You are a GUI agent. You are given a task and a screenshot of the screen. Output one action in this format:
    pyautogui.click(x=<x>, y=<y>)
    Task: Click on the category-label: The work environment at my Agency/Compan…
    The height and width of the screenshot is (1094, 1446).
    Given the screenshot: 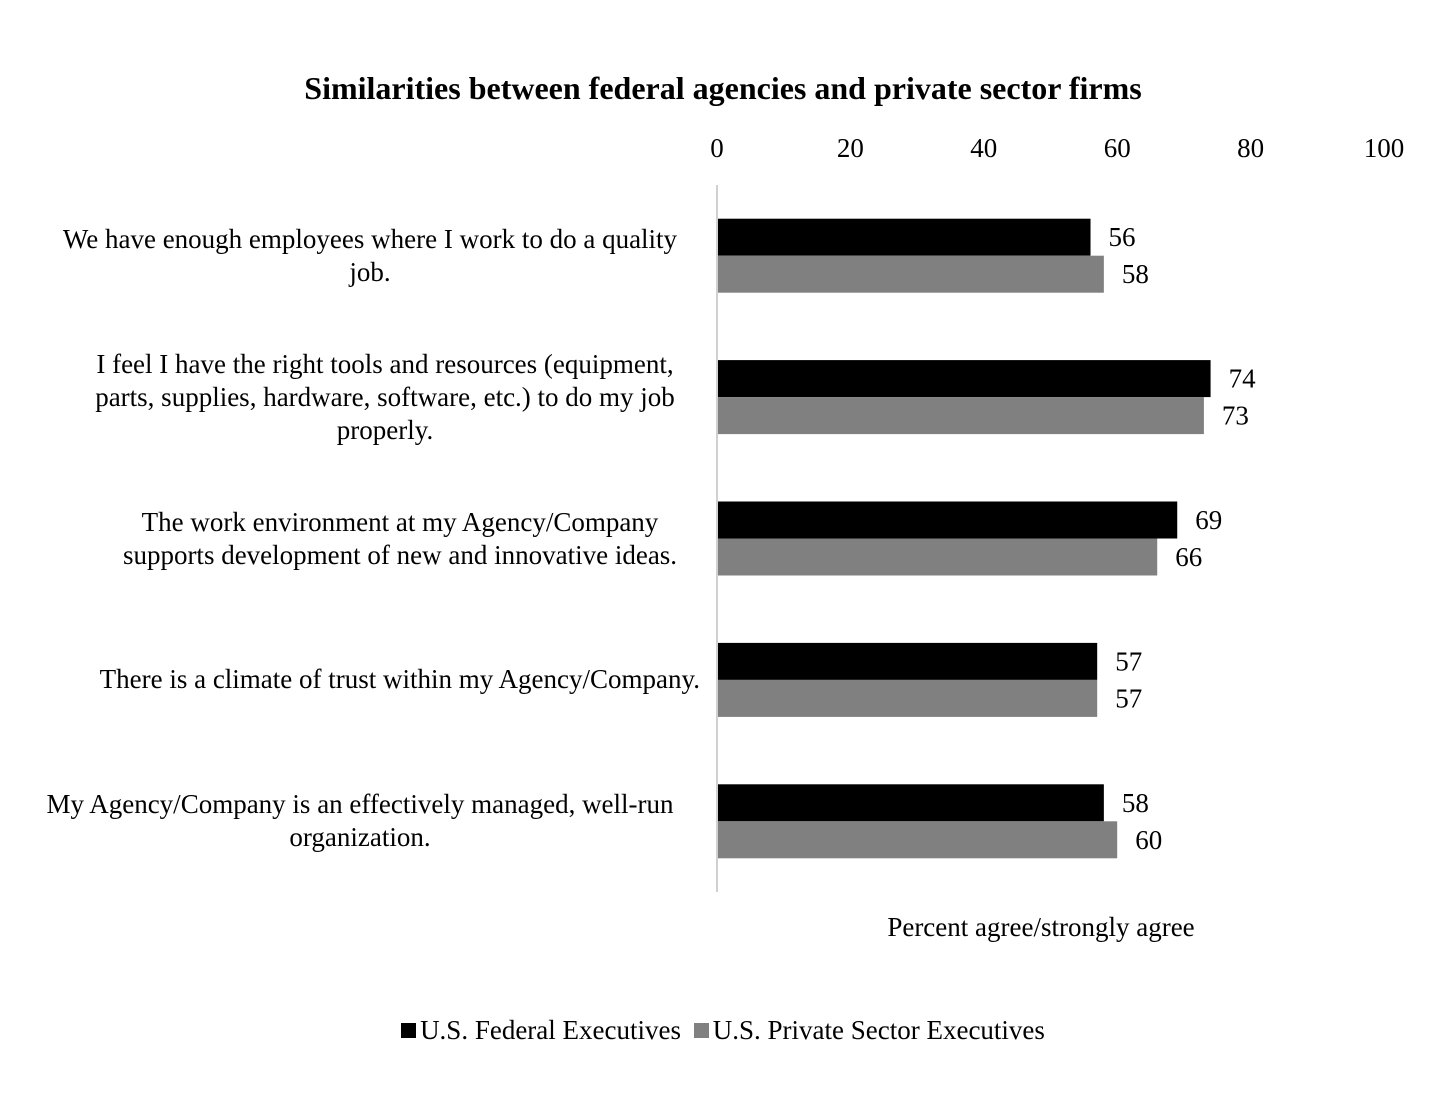 What is the action you would take?
    pyautogui.click(x=355, y=539)
    